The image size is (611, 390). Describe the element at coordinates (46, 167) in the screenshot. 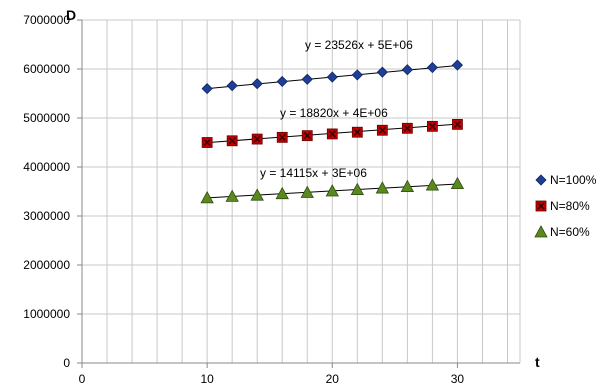

I see `y-tick-label: 4000000` at that location.